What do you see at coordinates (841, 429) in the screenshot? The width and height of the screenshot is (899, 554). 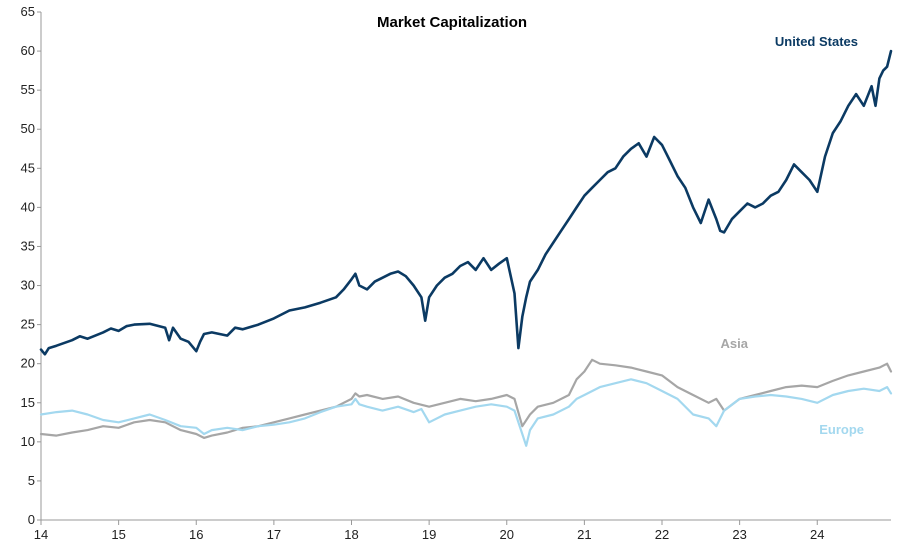 I see `series-label-europe: Europe` at bounding box center [841, 429].